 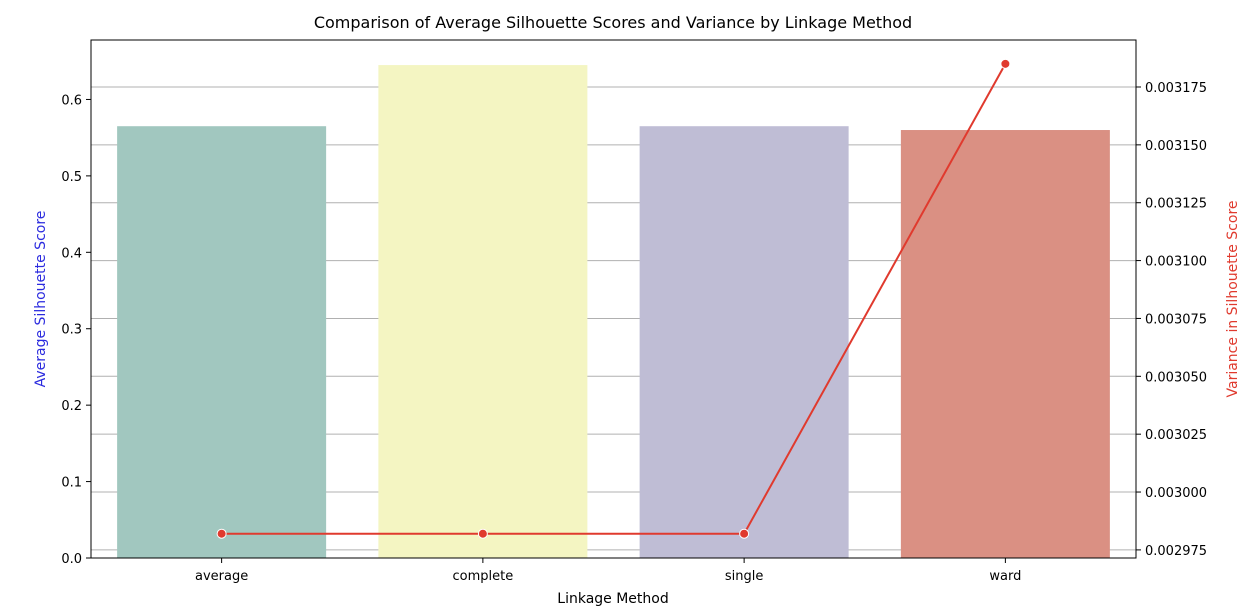 I want to click on right-tick-label: 0.003025, so click(x=1176, y=435).